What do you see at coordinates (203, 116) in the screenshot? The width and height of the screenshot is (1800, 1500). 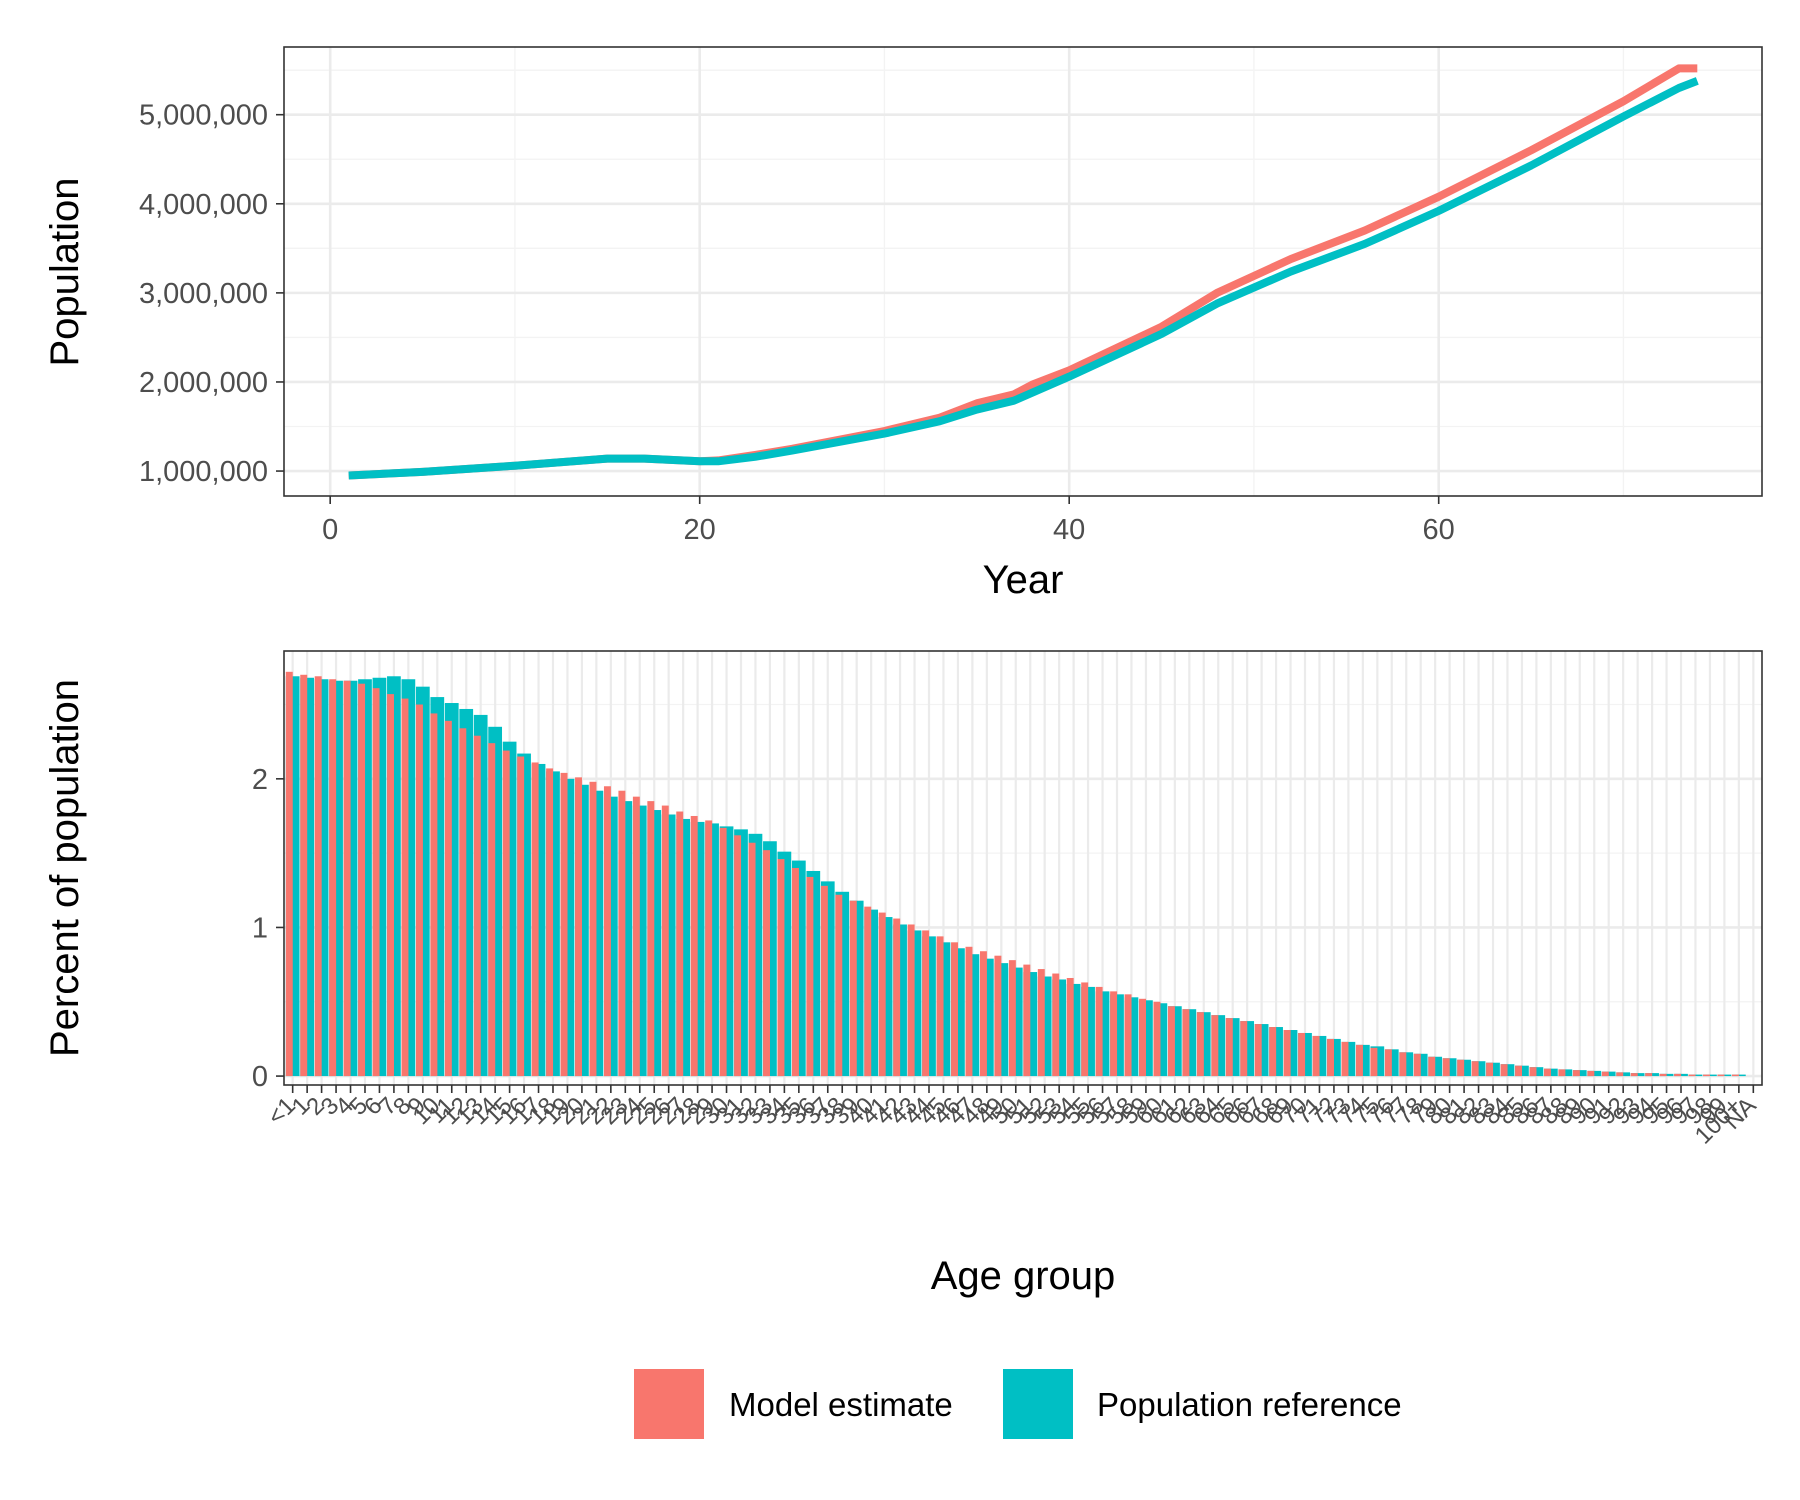 I see `top-y-tick-label: 5,000,000` at bounding box center [203, 116].